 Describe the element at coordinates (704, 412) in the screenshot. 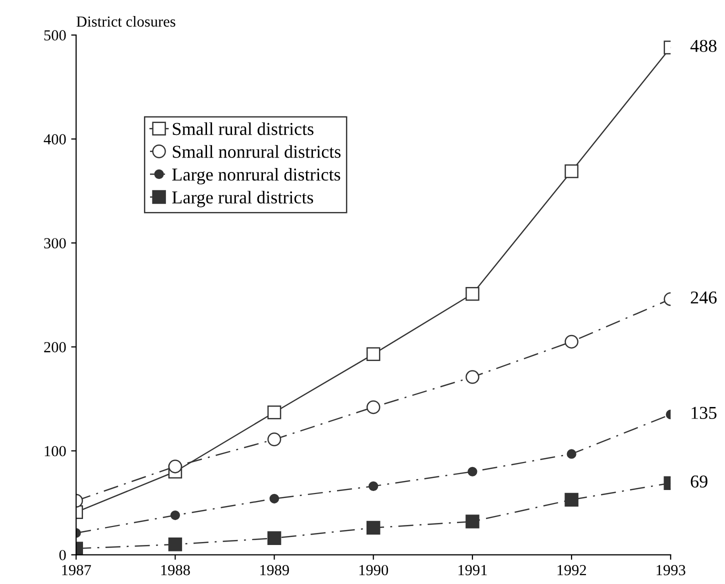

I see `data-label: 135` at that location.